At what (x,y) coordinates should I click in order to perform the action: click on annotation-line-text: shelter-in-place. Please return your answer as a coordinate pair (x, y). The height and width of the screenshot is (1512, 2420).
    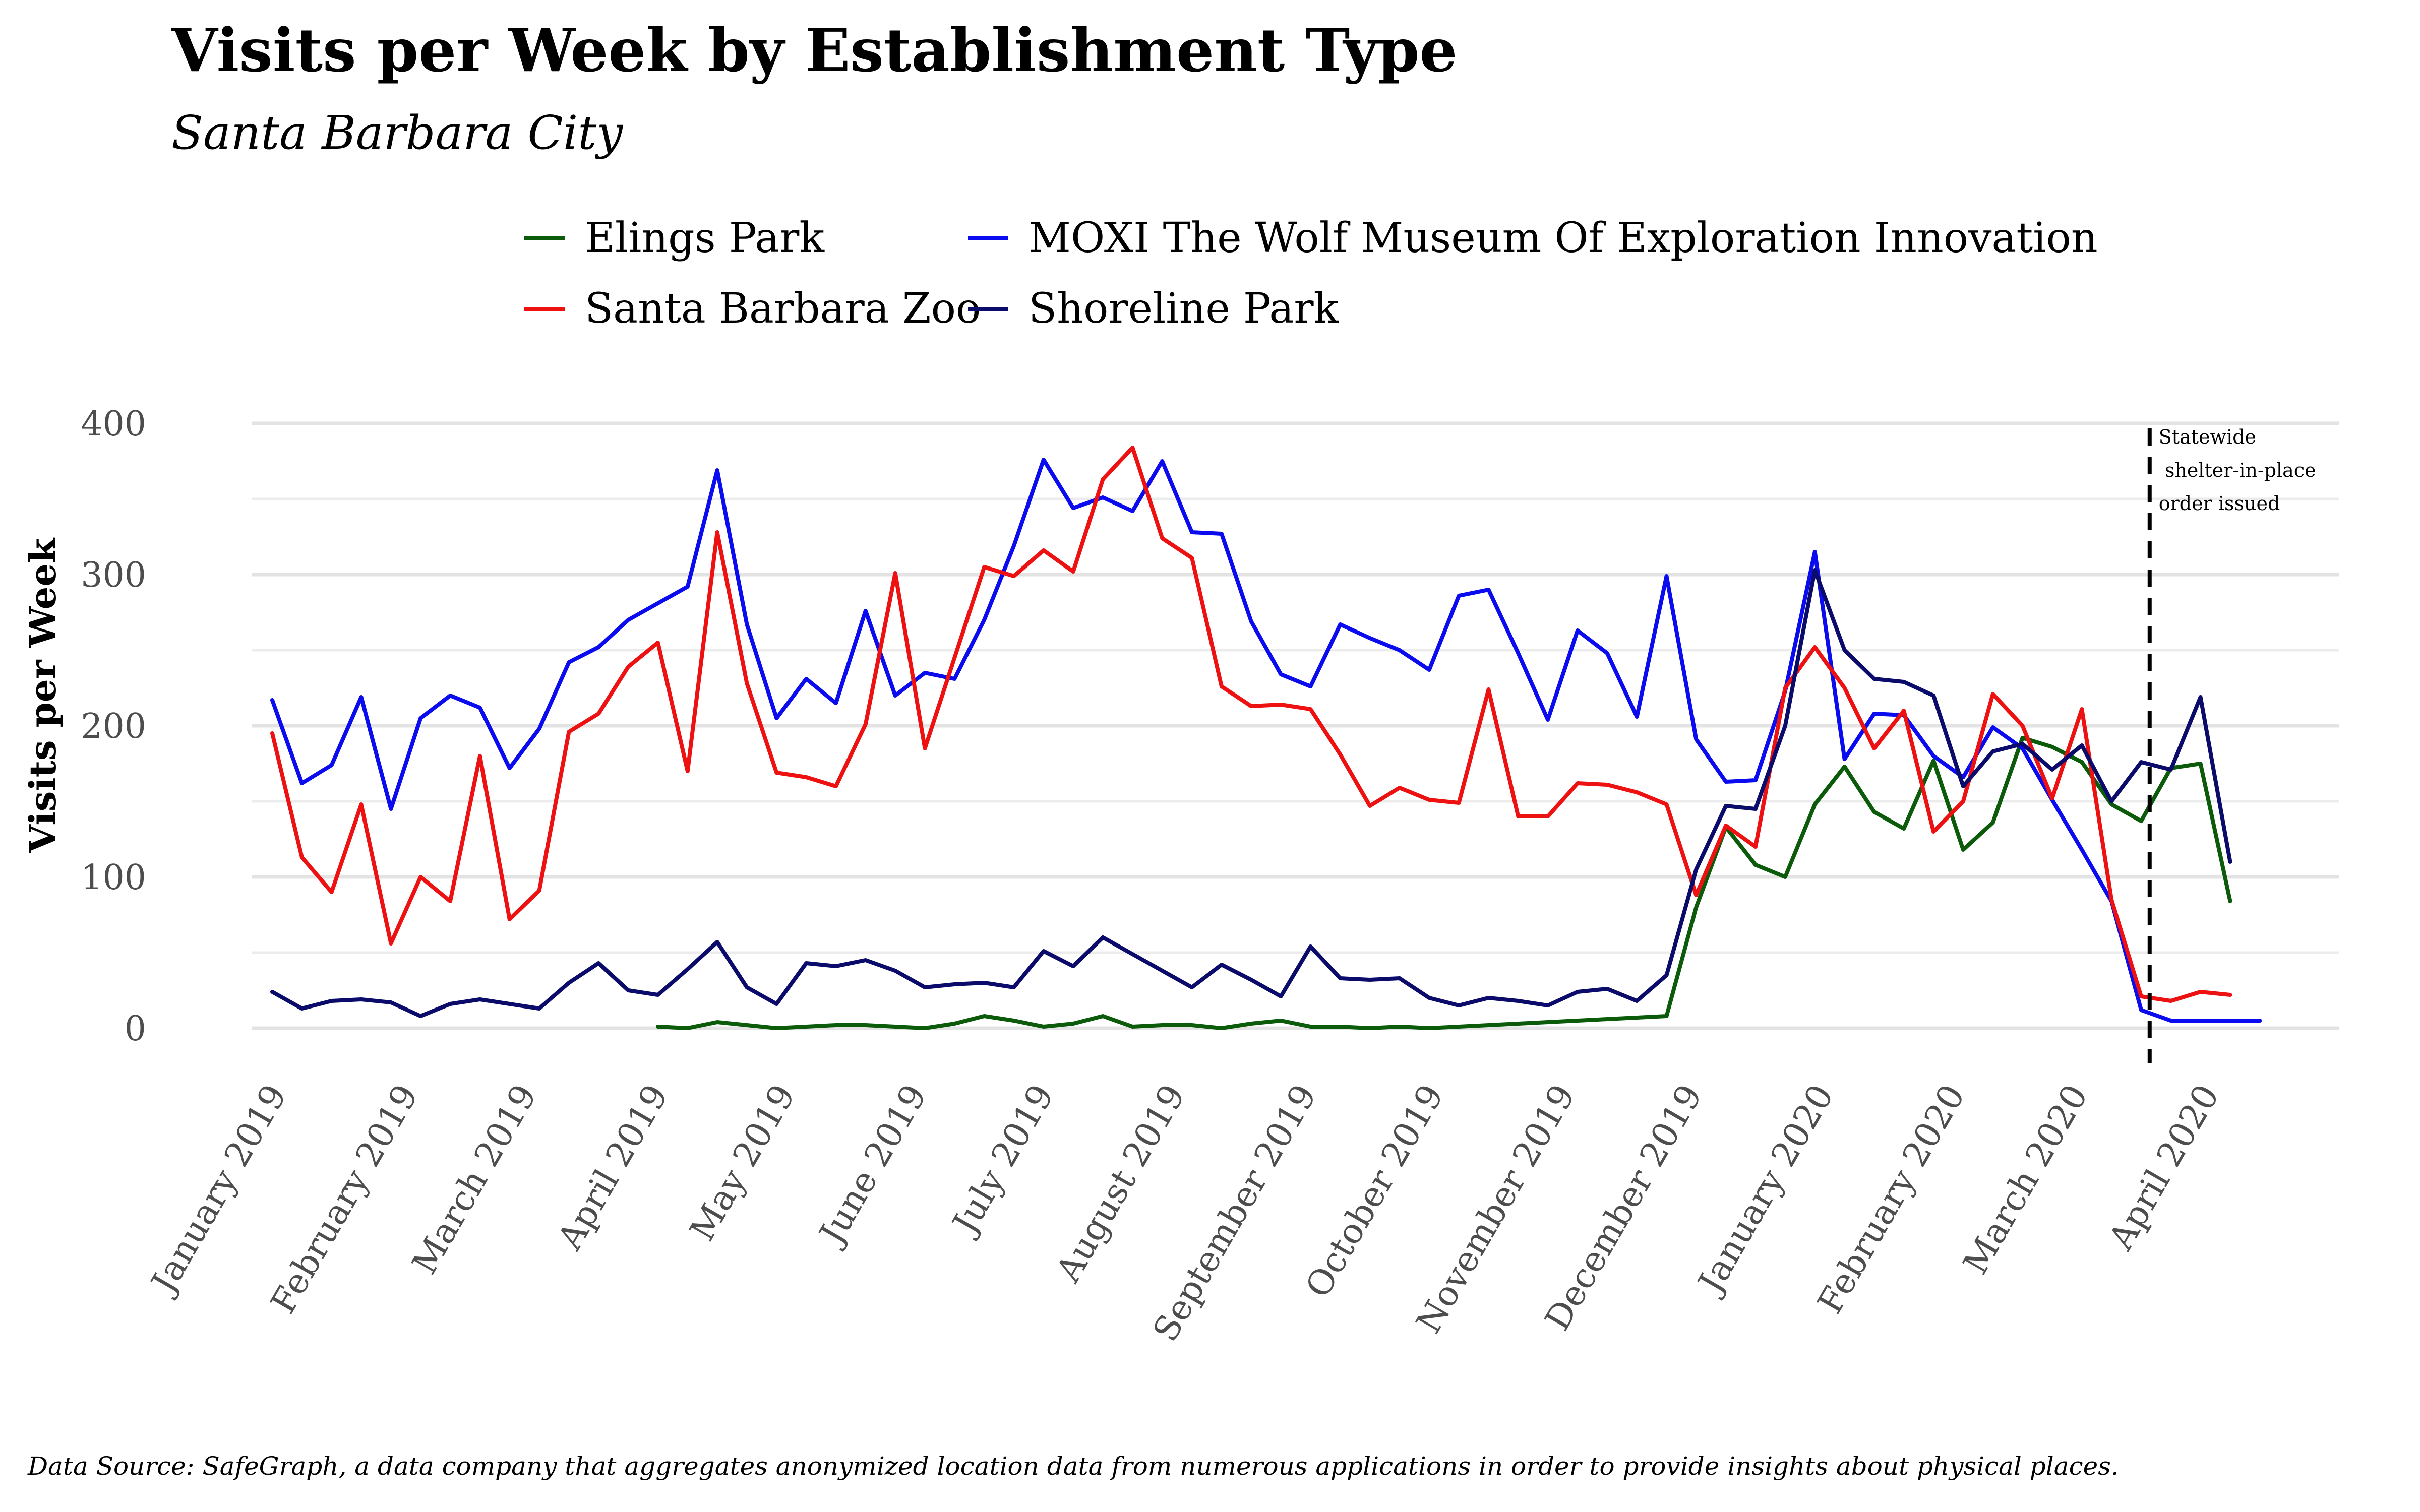
    Looking at the image, I should click on (2237, 470).